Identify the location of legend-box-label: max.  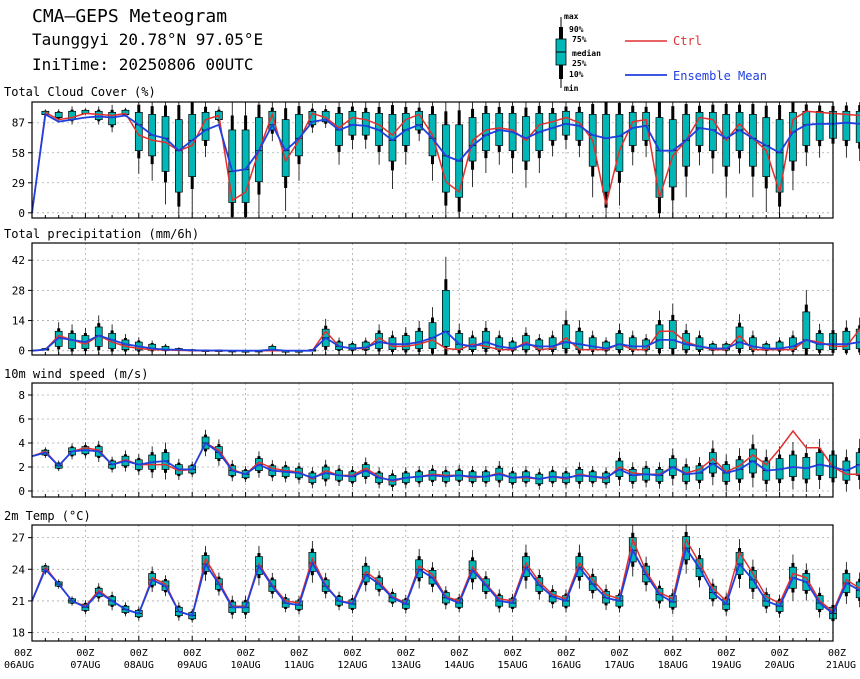
(571, 16).